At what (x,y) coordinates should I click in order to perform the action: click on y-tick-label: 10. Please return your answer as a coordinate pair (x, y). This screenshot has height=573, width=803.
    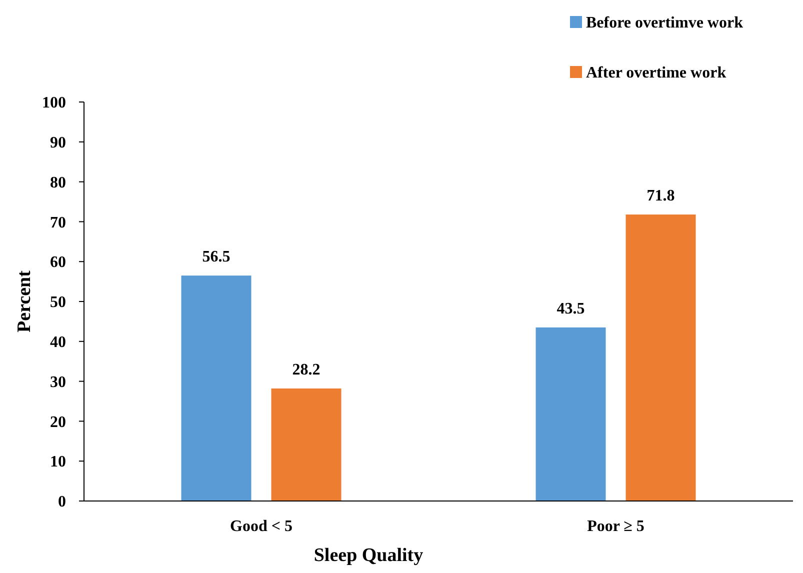
    Looking at the image, I should click on (58, 462).